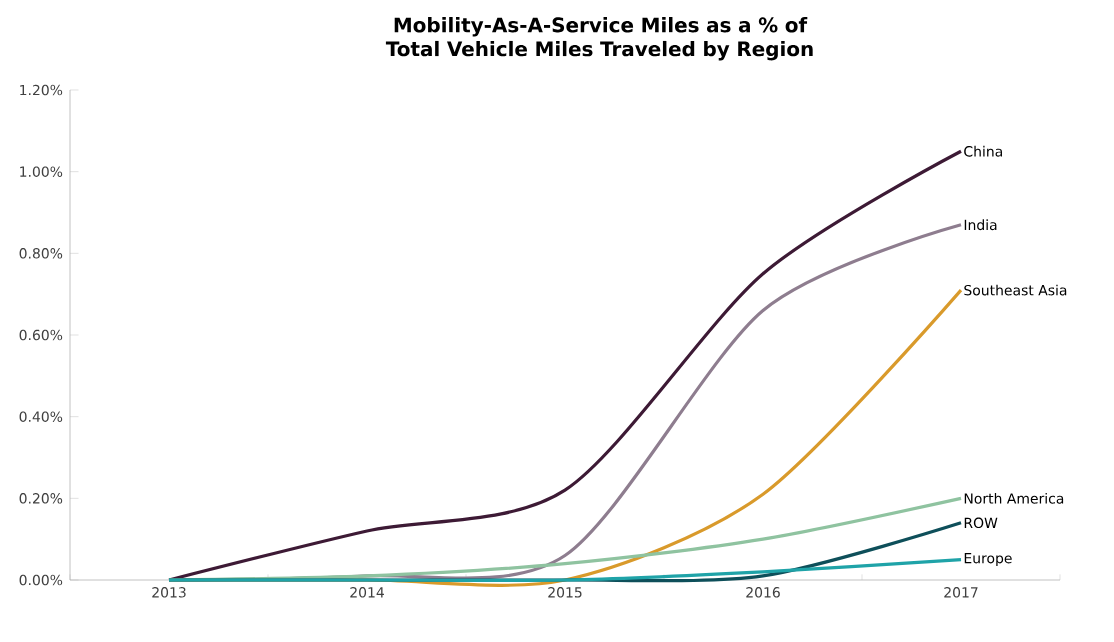 The height and width of the screenshot is (642, 1114). Describe the element at coordinates (599, 39) in the screenshot. I see `chart-title: Mobility-As-A-Service Miles as a % of Total Vehicle Miles Traveled by Region` at that location.